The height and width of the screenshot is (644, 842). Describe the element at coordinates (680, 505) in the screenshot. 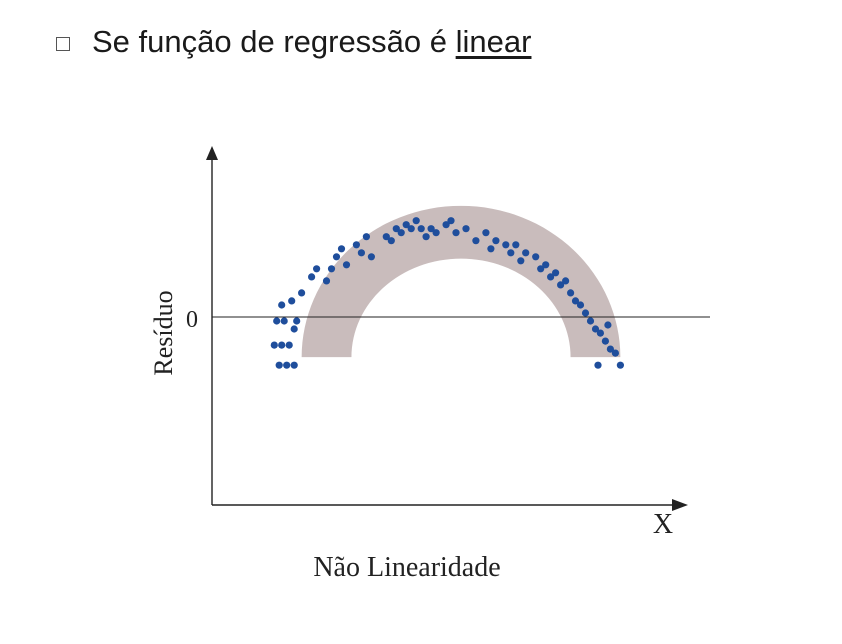

I see `x-axis-arrow-icon` at that location.